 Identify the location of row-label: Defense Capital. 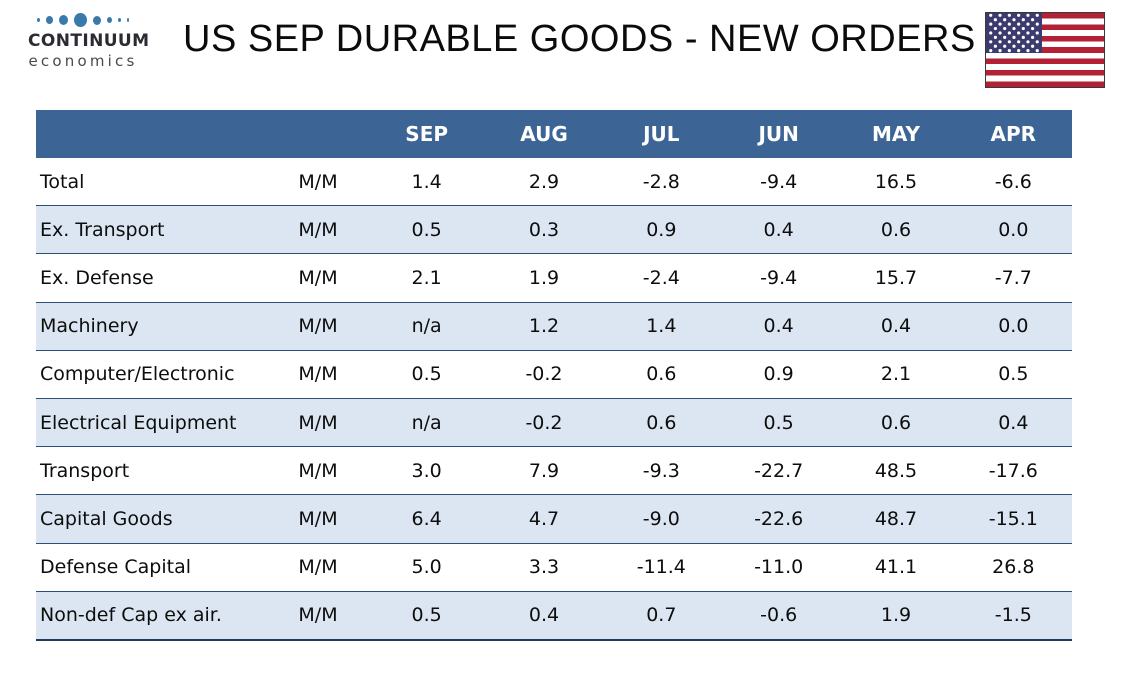
(115, 567).